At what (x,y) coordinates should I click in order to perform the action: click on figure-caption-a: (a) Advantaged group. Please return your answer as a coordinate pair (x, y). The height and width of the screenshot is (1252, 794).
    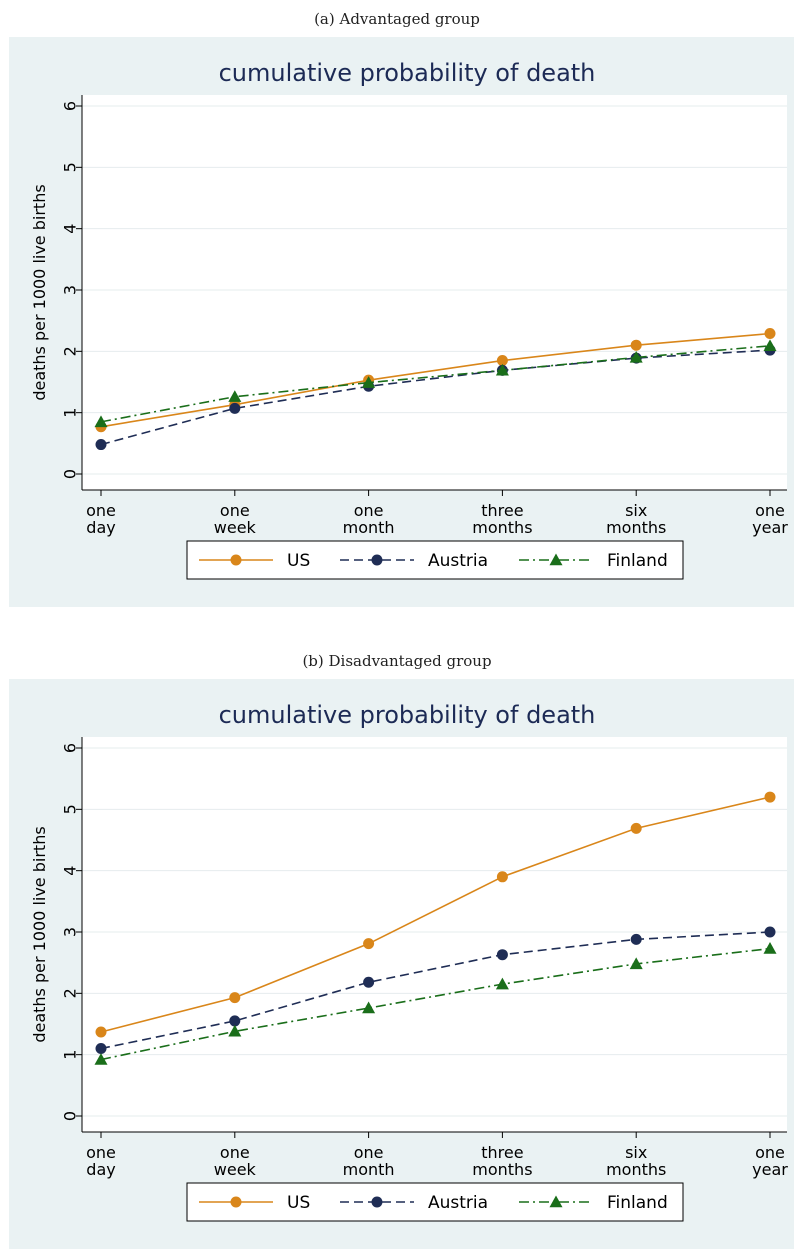
    Looking at the image, I should click on (397, 19).